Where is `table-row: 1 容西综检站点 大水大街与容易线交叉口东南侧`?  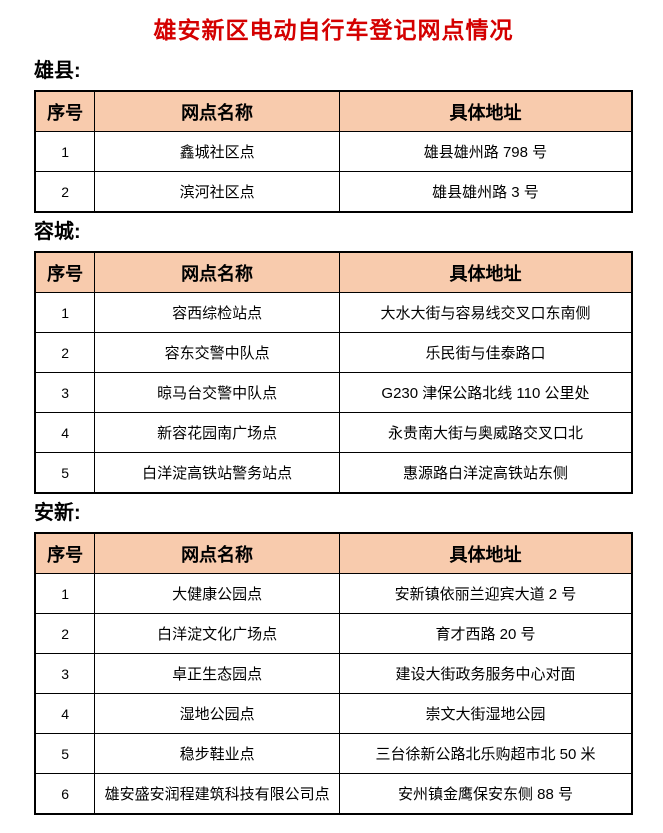
table-row: 1 容西综检站点 大水大街与容易线交叉口东南侧 is located at coordinates (333, 312).